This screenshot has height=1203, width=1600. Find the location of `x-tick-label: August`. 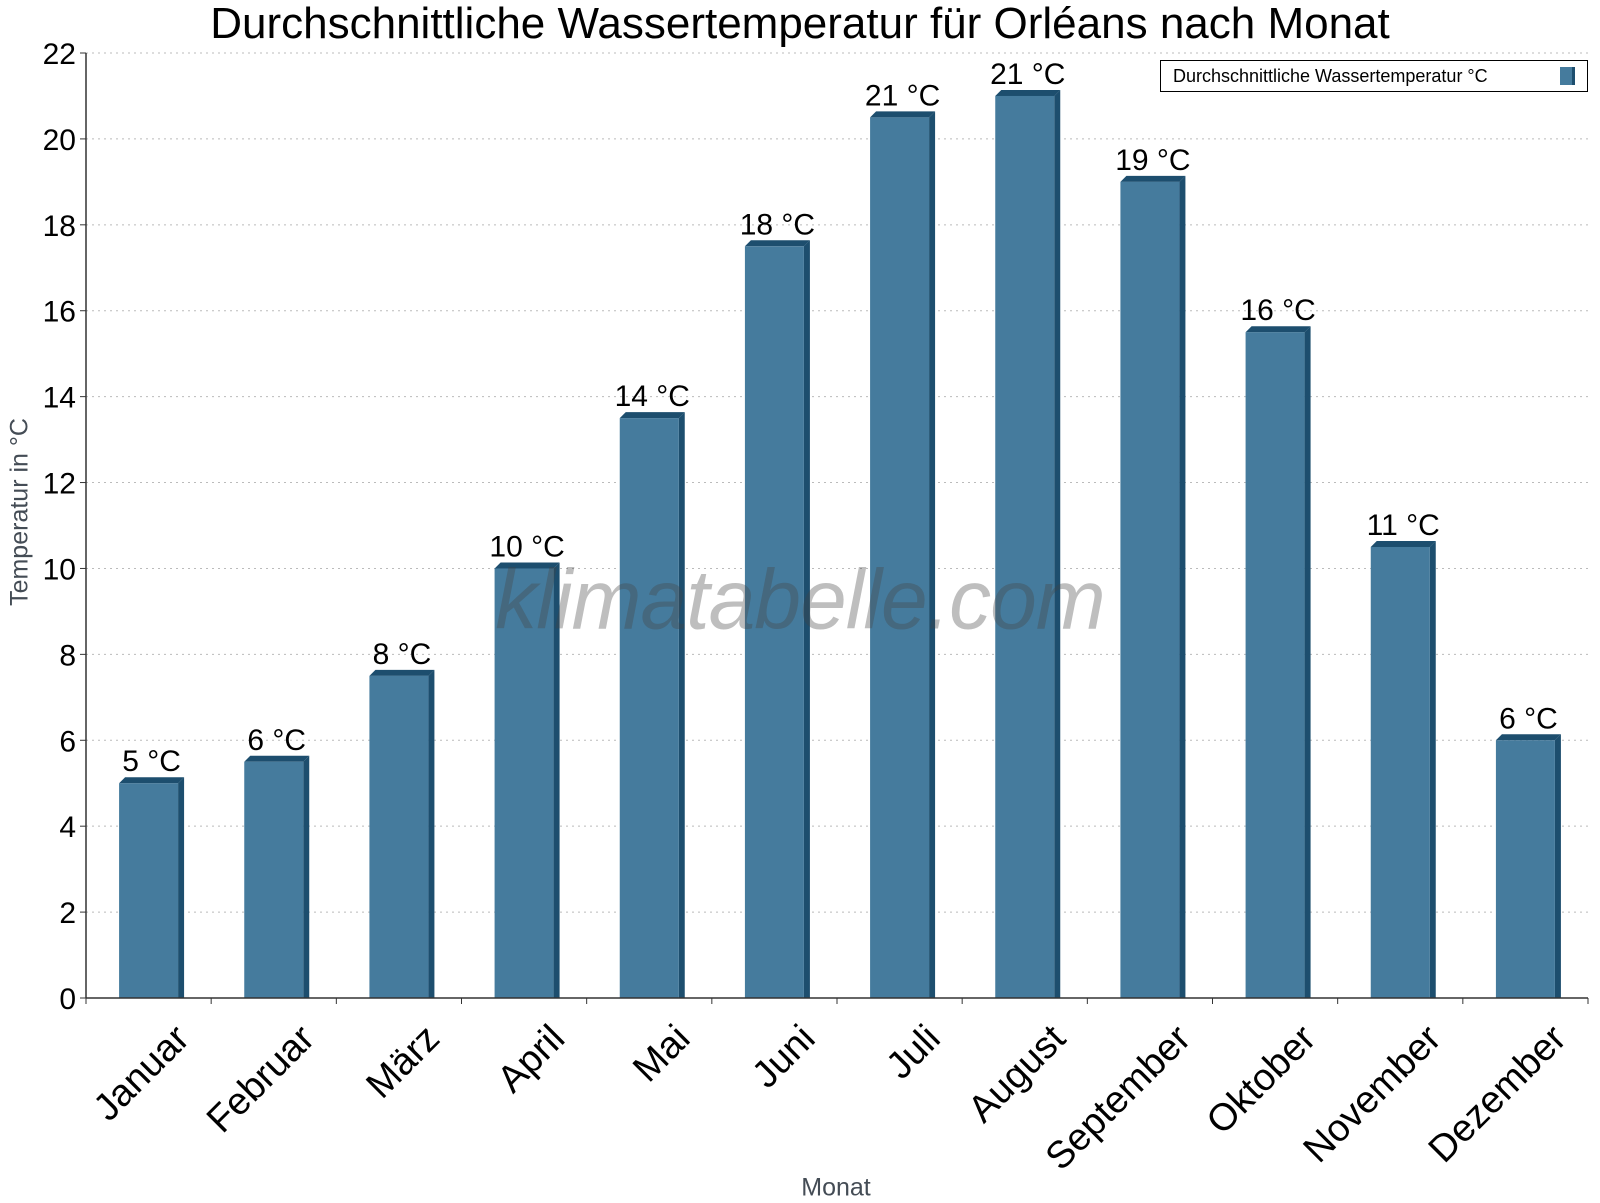

x-tick-label: August is located at coordinates (1017, 1074).